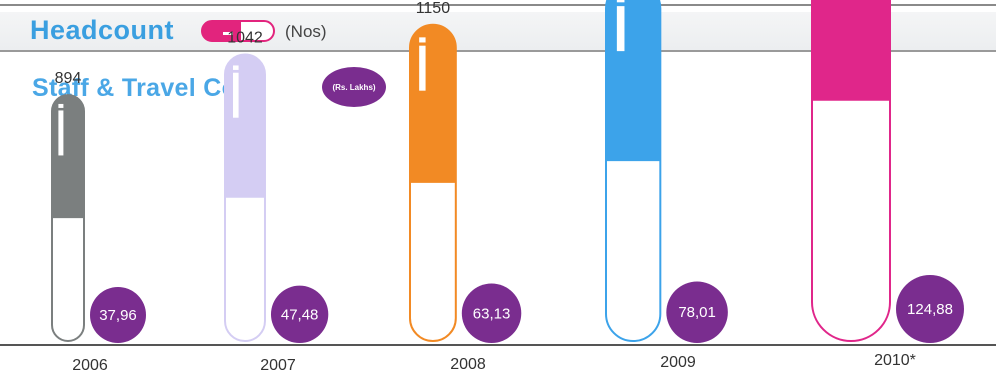  Describe the element at coordinates (90, 365) in the screenshot. I see `x-tick-label: 2006` at that location.